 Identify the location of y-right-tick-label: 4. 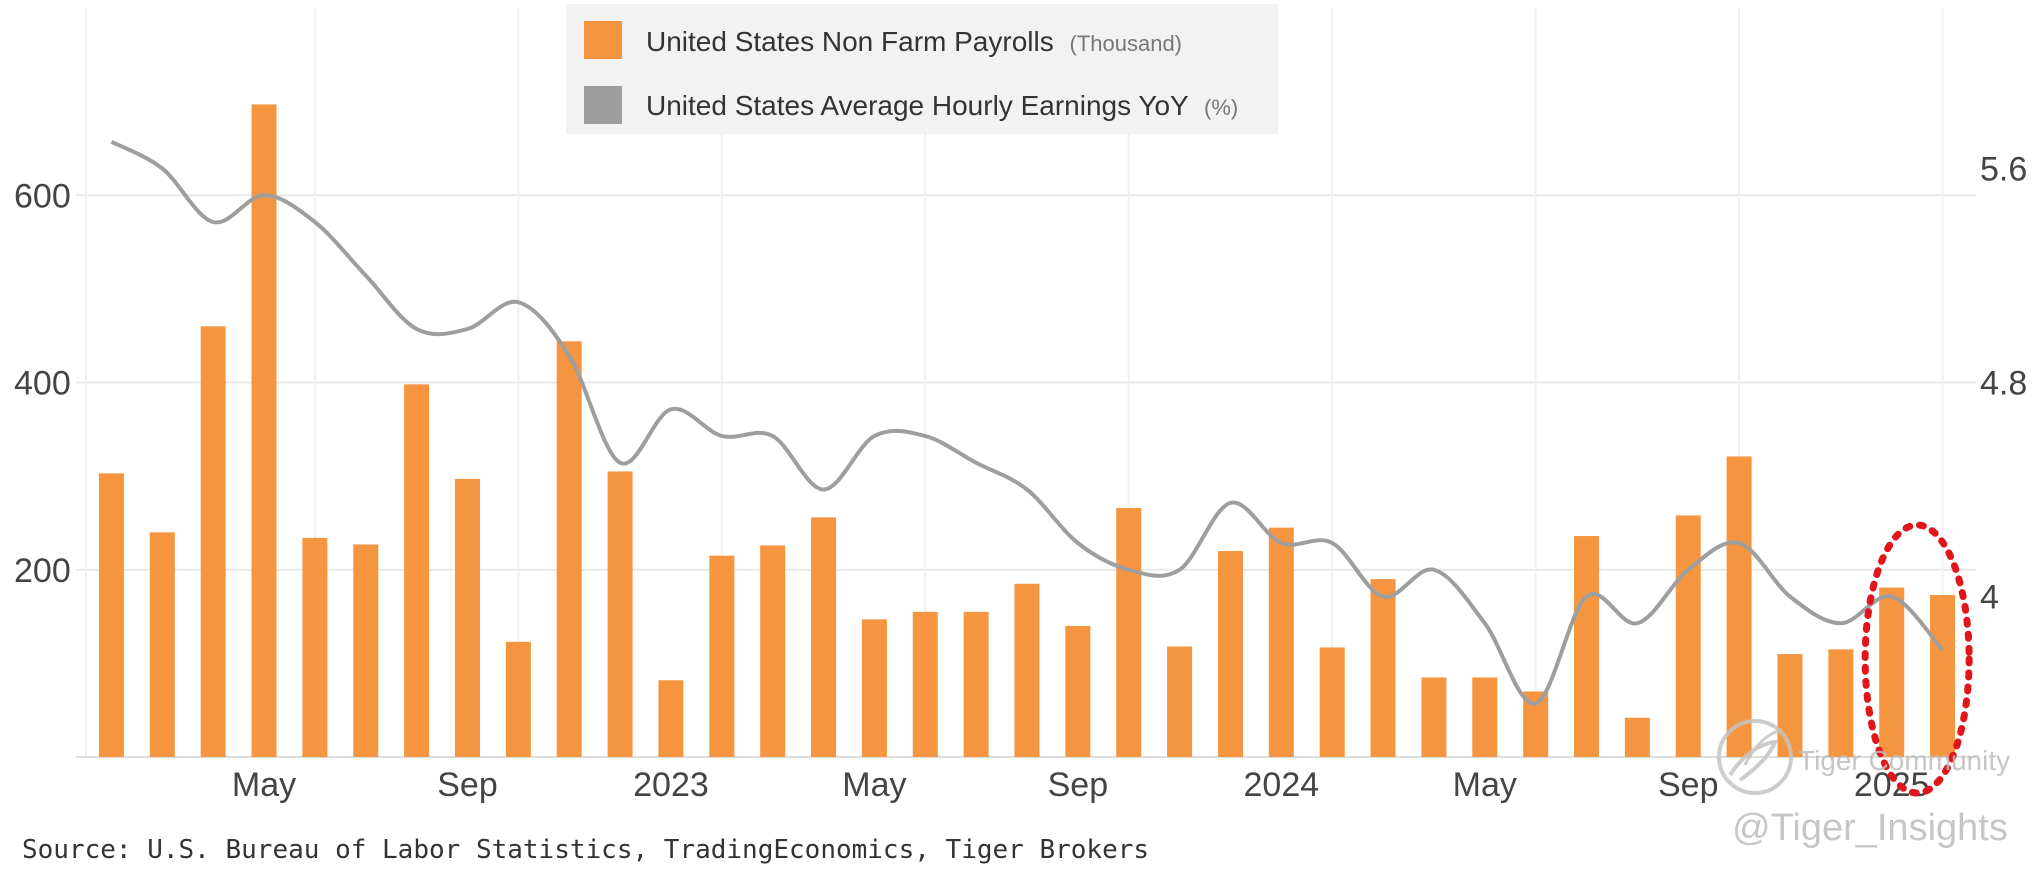
(1989, 598).